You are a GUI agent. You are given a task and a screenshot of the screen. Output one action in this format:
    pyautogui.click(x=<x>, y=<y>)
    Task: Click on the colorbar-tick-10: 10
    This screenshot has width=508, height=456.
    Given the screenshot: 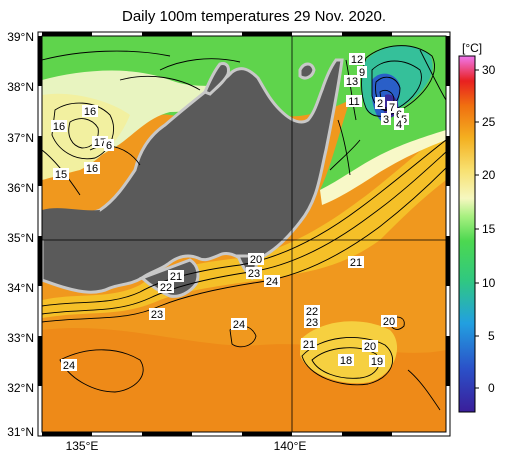 What is the action you would take?
    pyautogui.click(x=489, y=283)
    